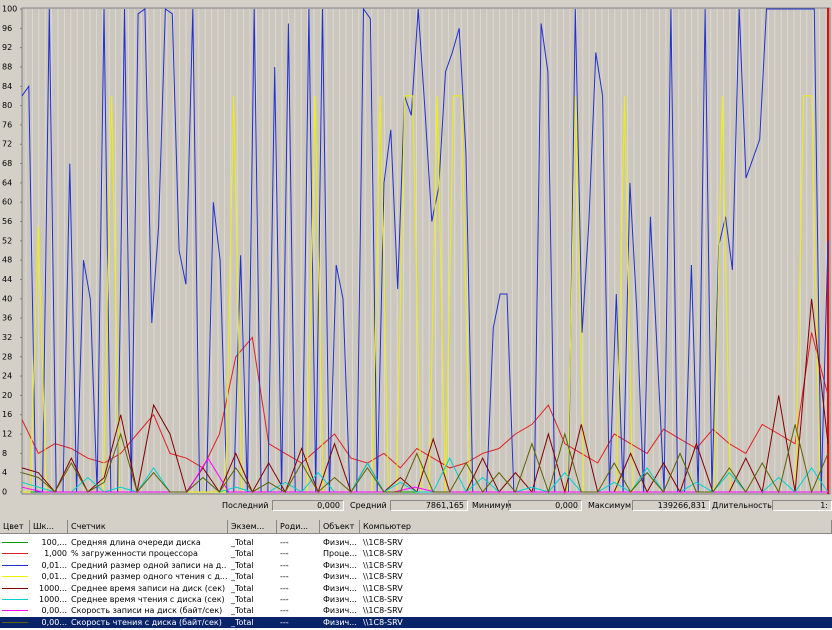  I want to click on y-tick-label: 52, so click(7, 240).